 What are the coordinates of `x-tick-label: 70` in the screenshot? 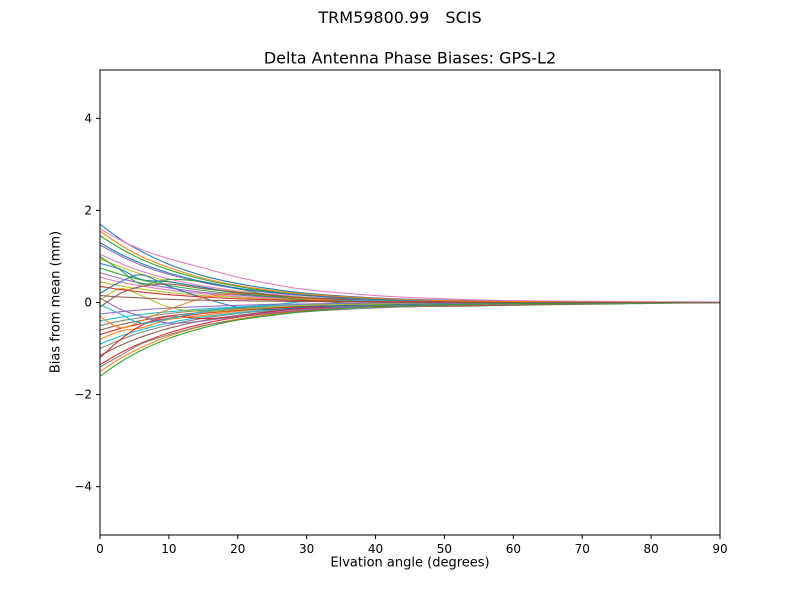 It's located at (582, 549).